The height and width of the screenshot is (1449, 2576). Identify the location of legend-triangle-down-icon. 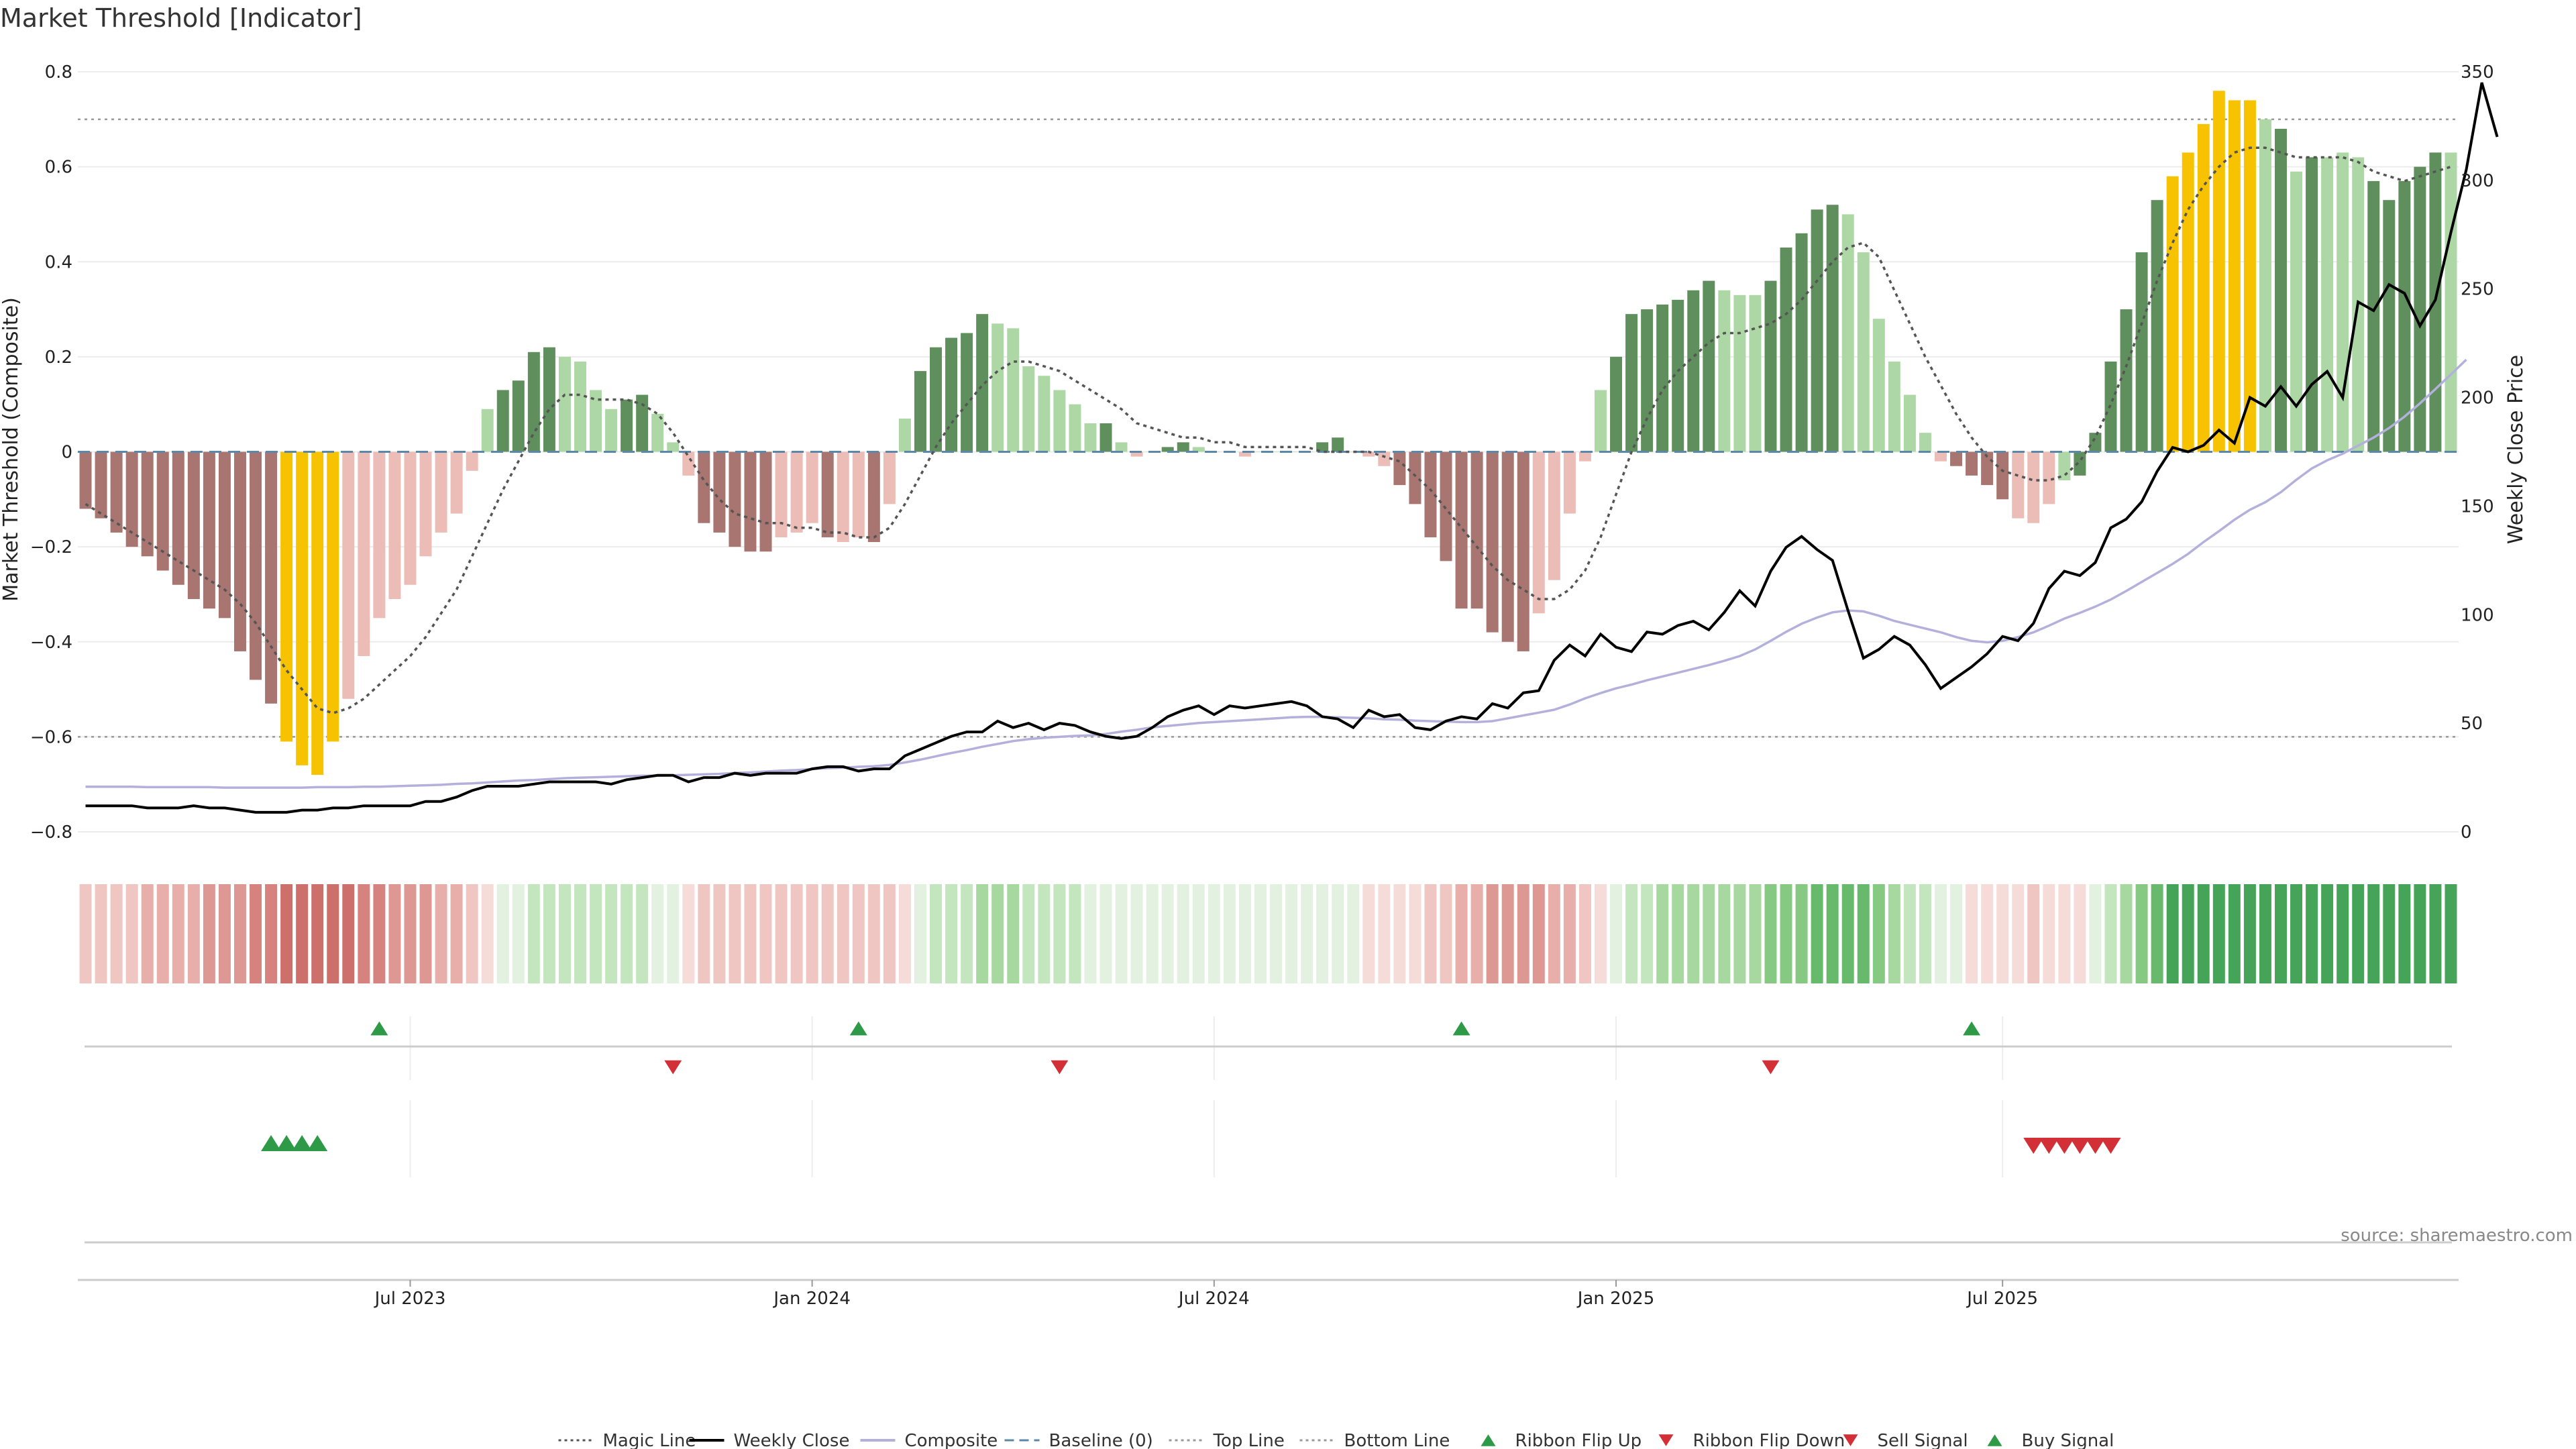
(1666, 1440).